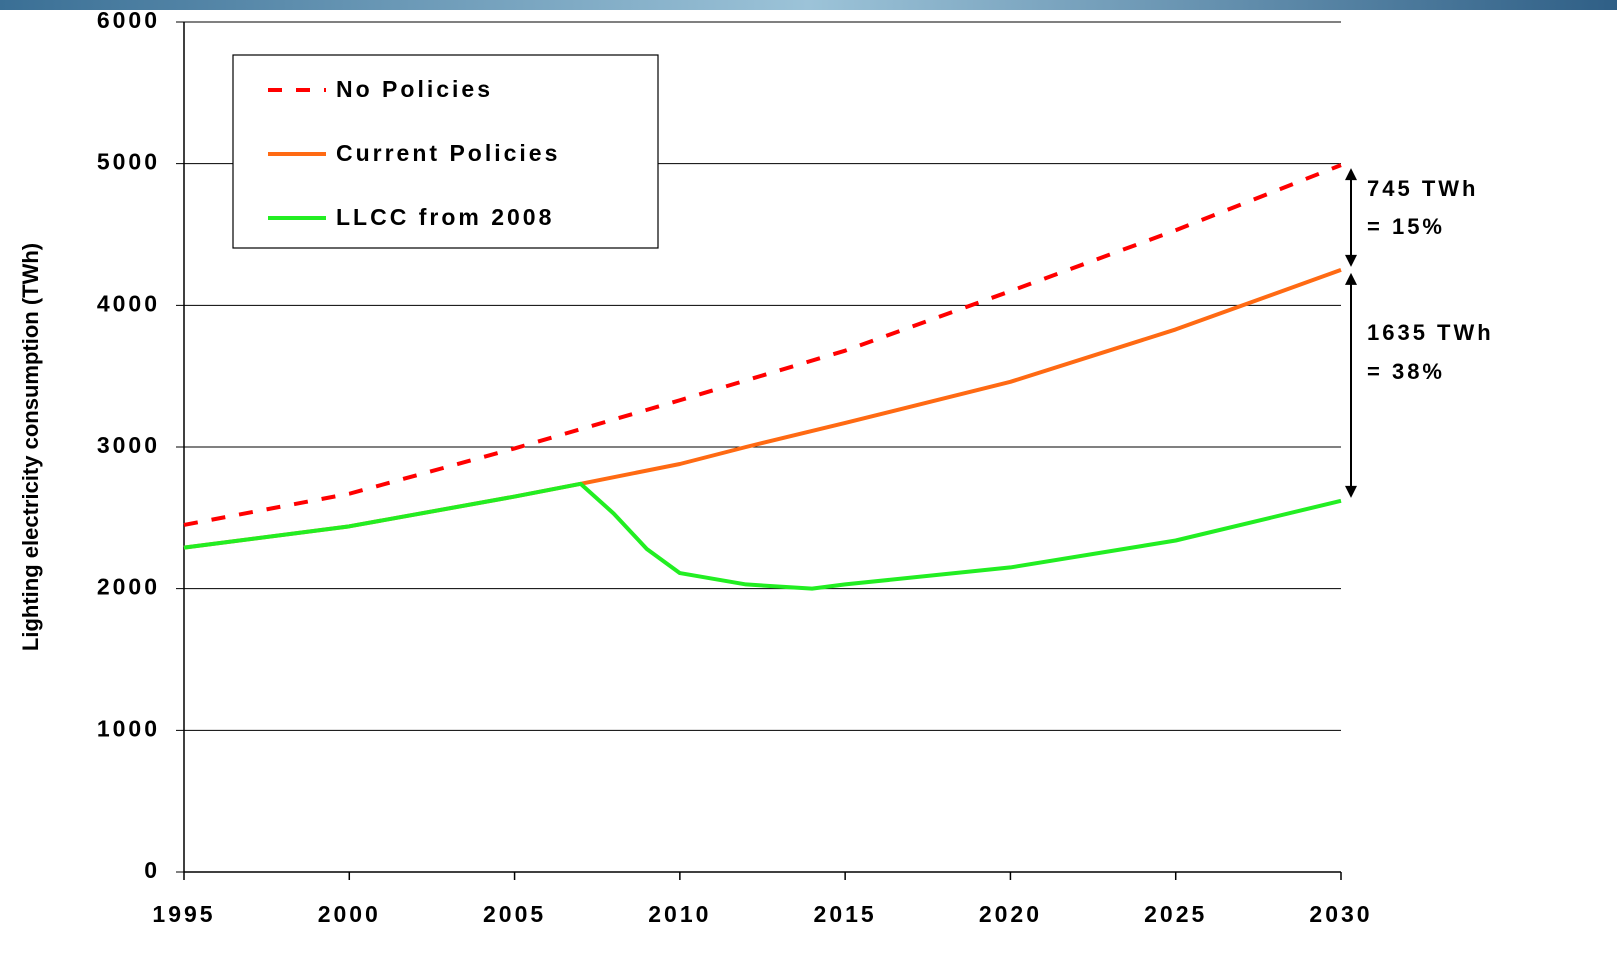  What do you see at coordinates (445, 217) in the screenshot?
I see `legend-label: LLCC from 2008` at bounding box center [445, 217].